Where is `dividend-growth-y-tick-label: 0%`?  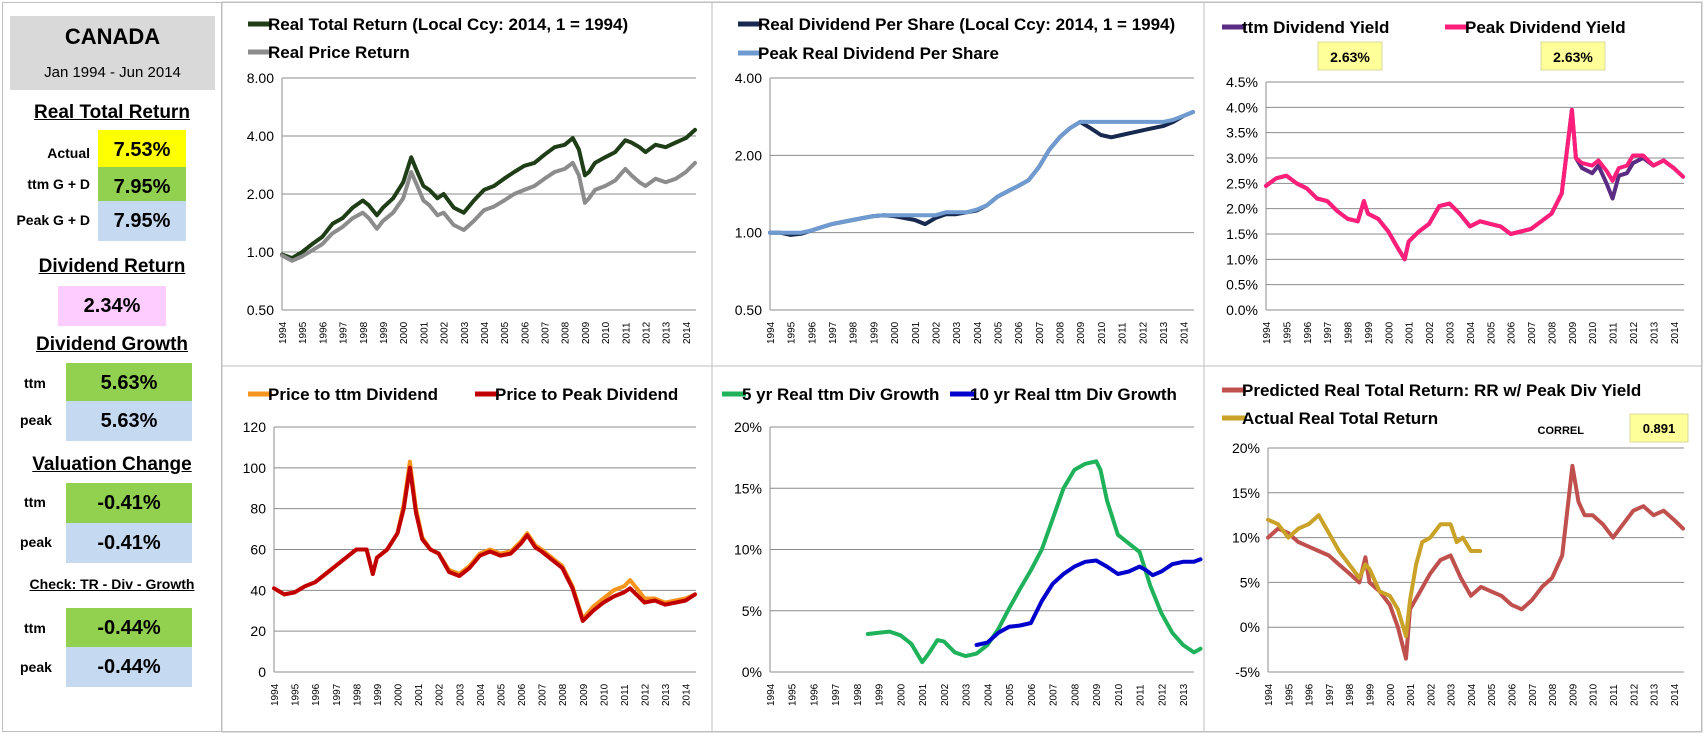
dividend-growth-y-tick-label: 0% is located at coordinates (752, 672).